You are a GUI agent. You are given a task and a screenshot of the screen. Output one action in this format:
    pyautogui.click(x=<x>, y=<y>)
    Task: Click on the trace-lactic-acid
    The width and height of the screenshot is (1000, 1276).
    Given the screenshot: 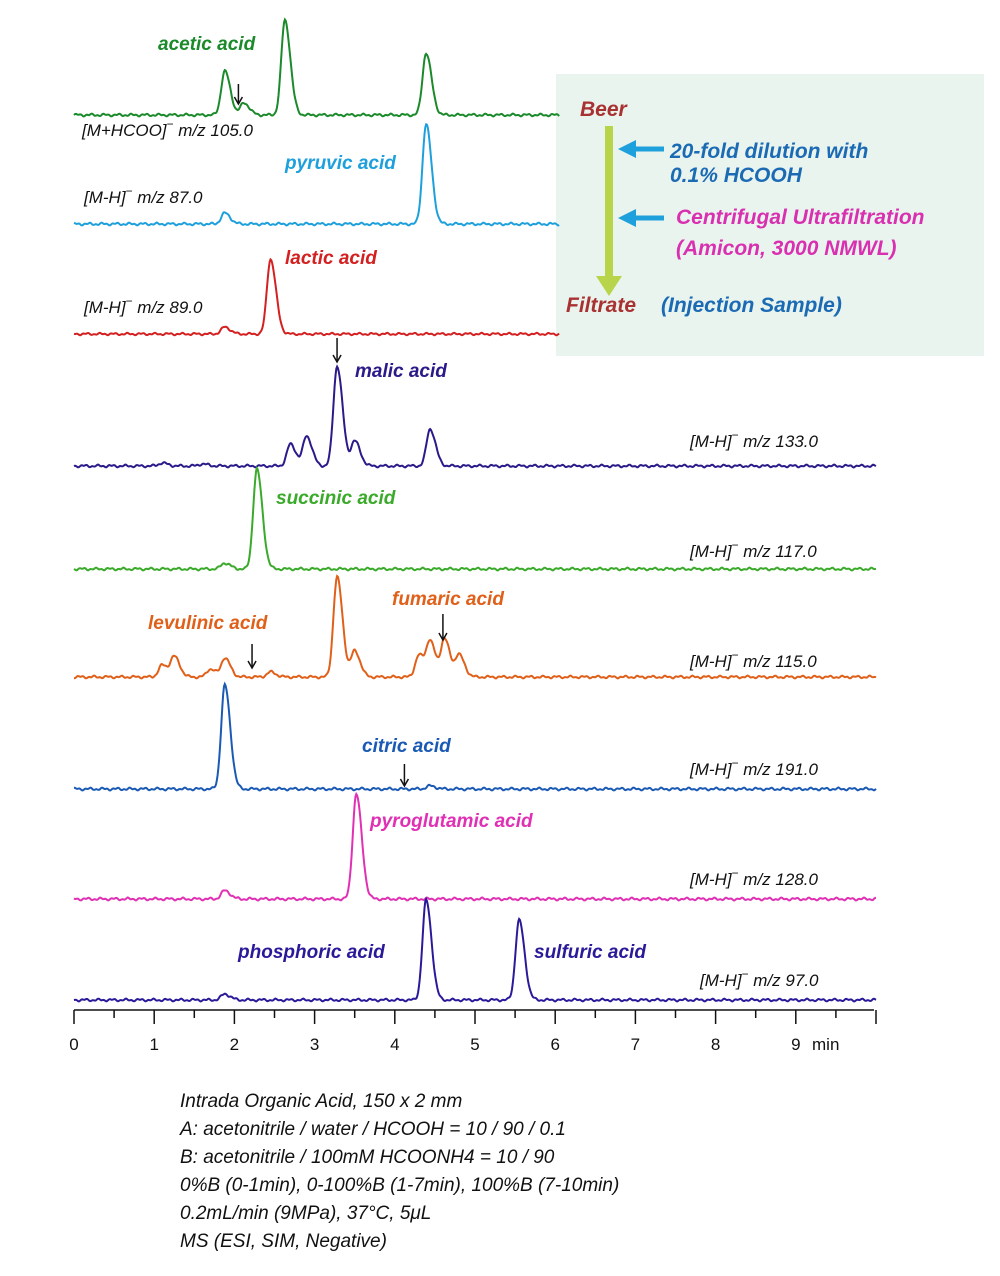 What is the action you would take?
    pyautogui.click(x=316, y=297)
    